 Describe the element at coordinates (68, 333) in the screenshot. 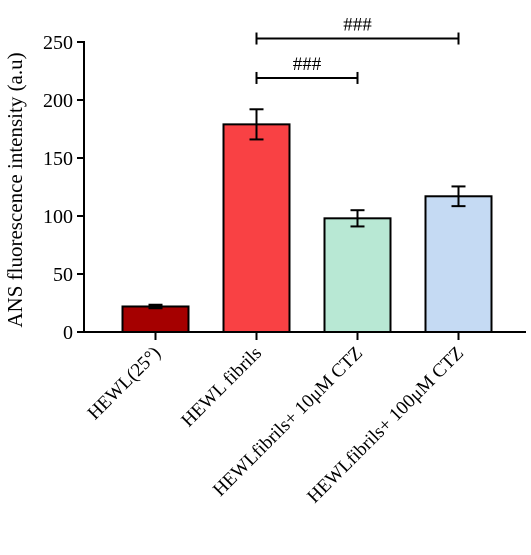

I see `y-tick-label: 0` at that location.